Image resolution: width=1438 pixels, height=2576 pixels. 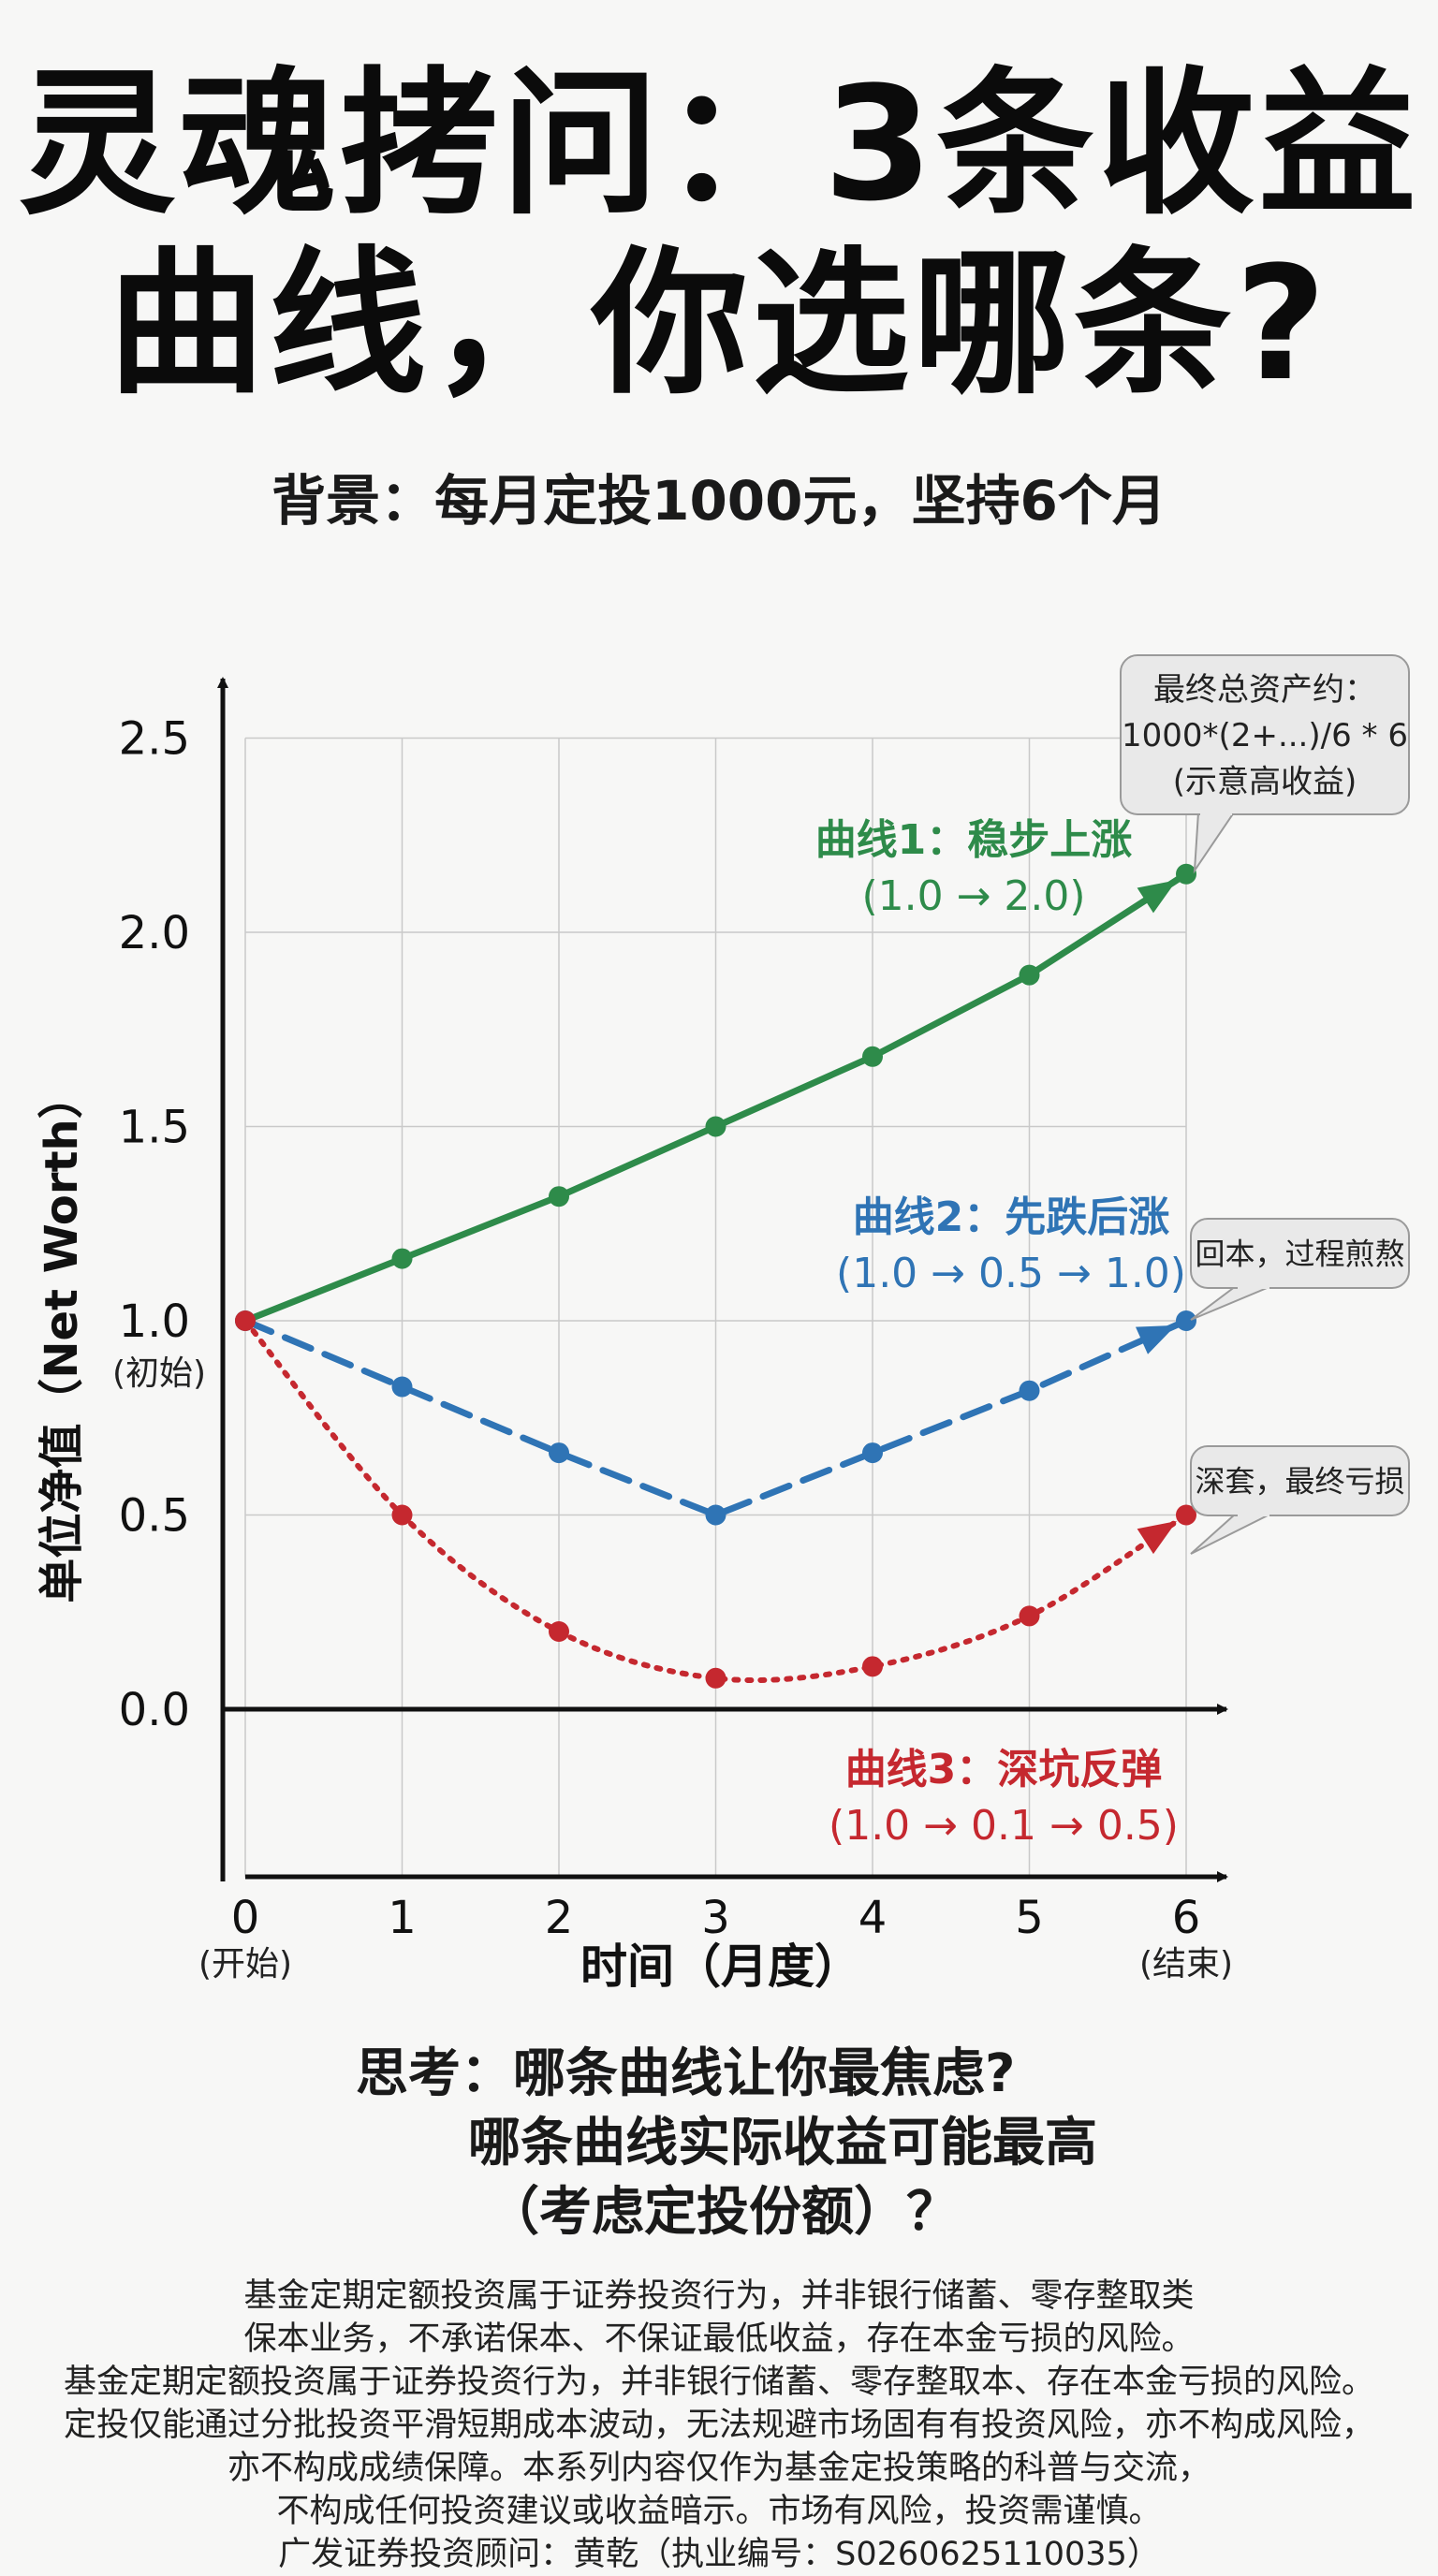 I want to click on x-tick-sublabel-end: (结束), so click(x=1186, y=1964).